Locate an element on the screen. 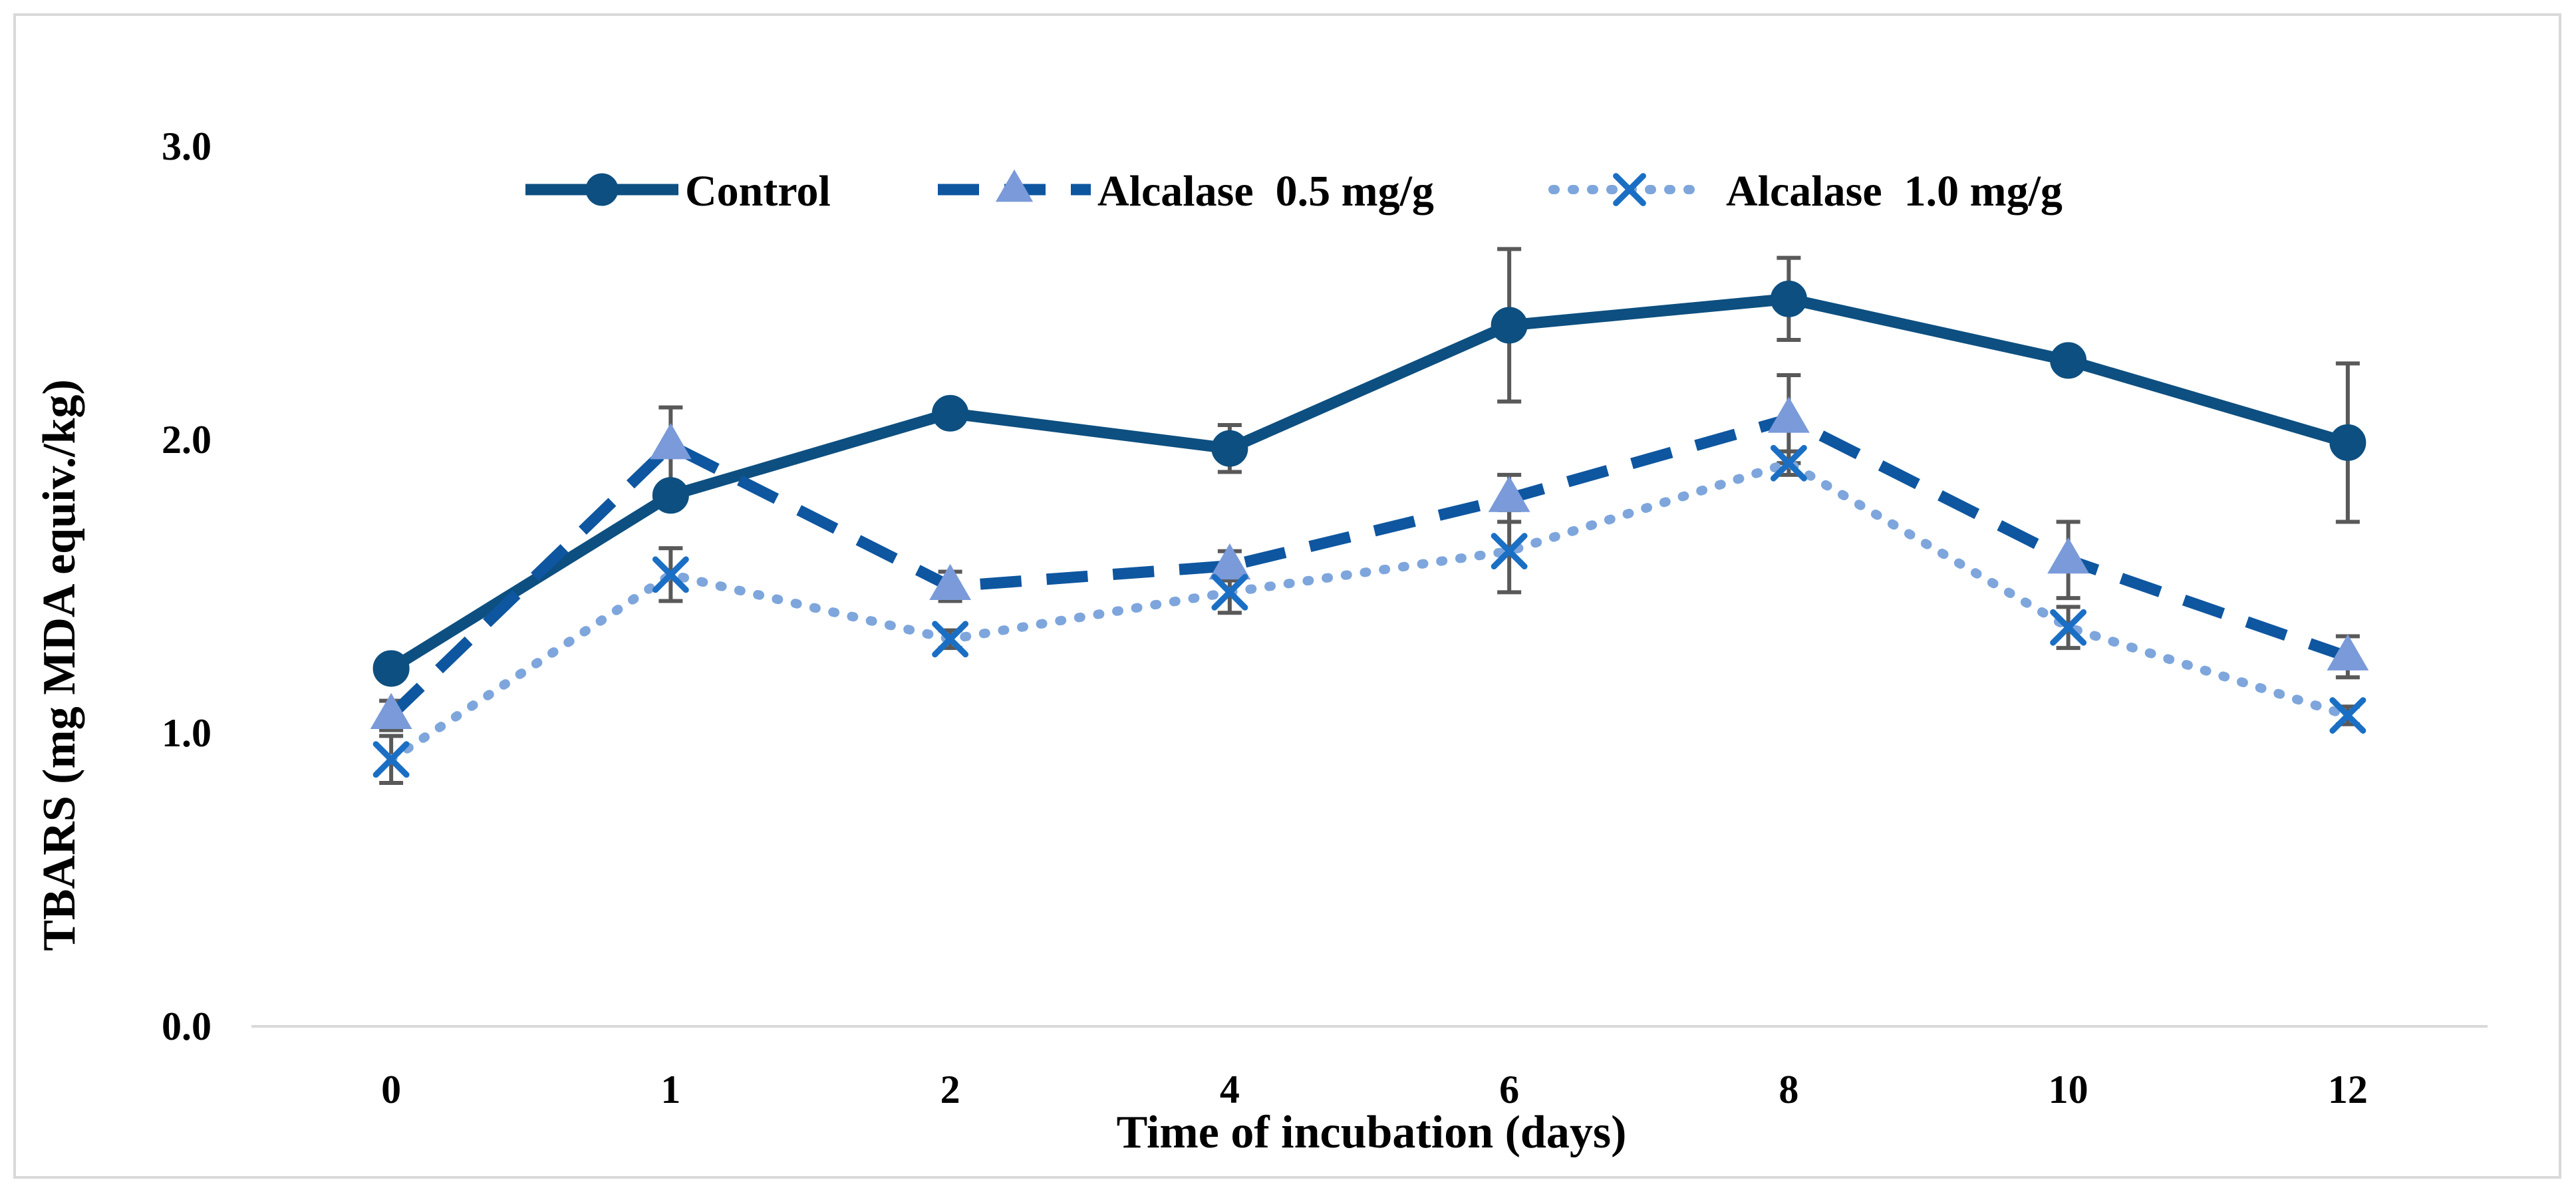 The image size is (2576, 1194). legend-item: Alcalase 1.0 mg/g is located at coordinates (1805, 192).